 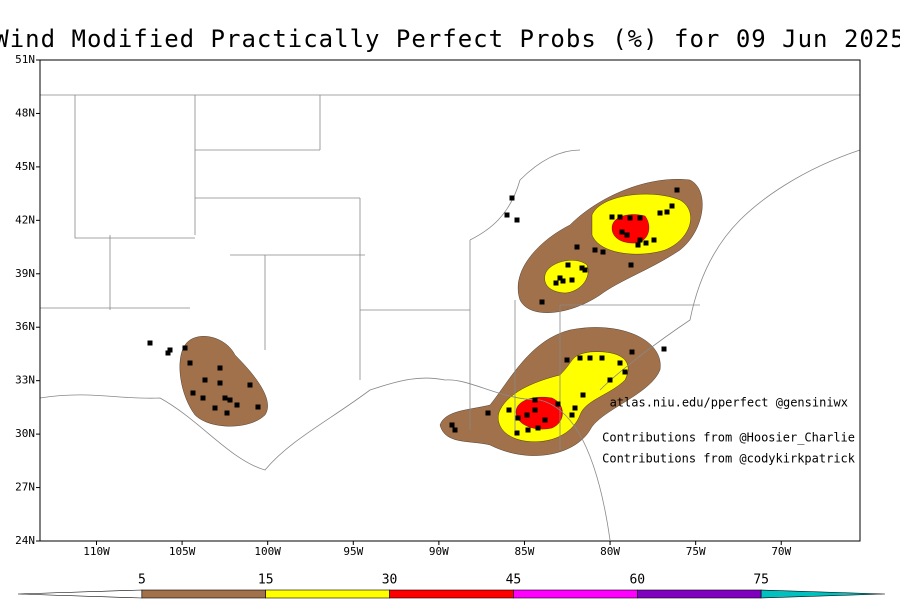 What do you see at coordinates (267, 551) in the screenshot?
I see `lon-tick-label: 100W` at bounding box center [267, 551].